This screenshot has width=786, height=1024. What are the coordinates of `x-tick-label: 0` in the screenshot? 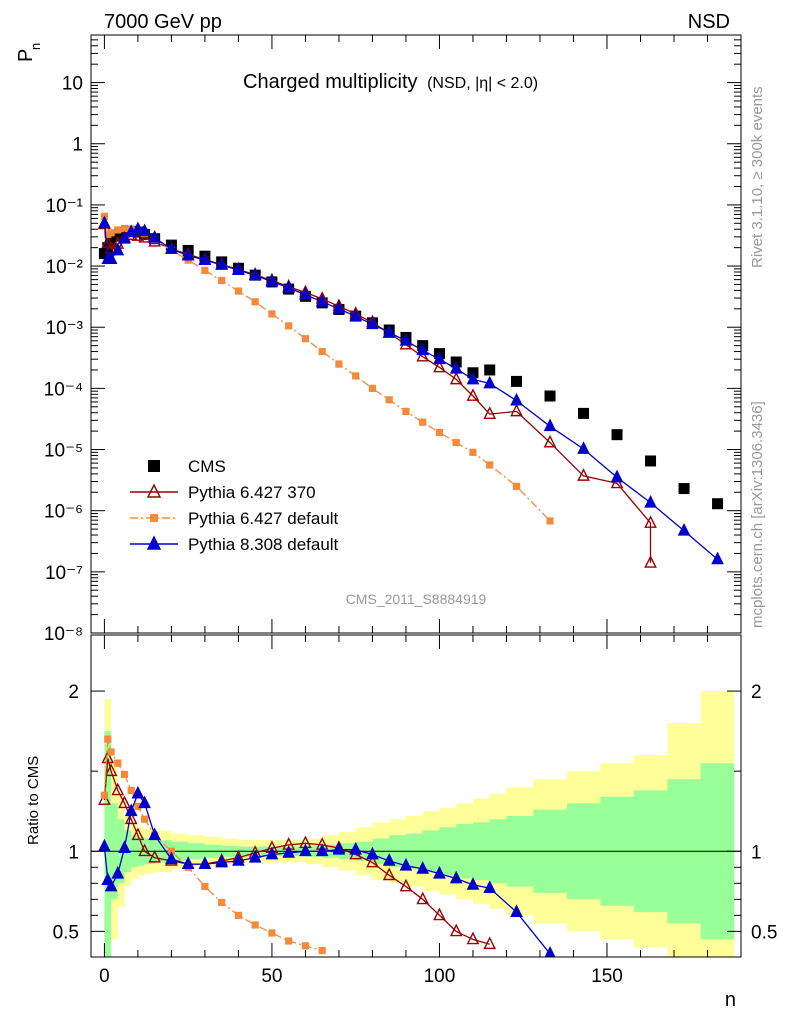 It's located at (104, 976).